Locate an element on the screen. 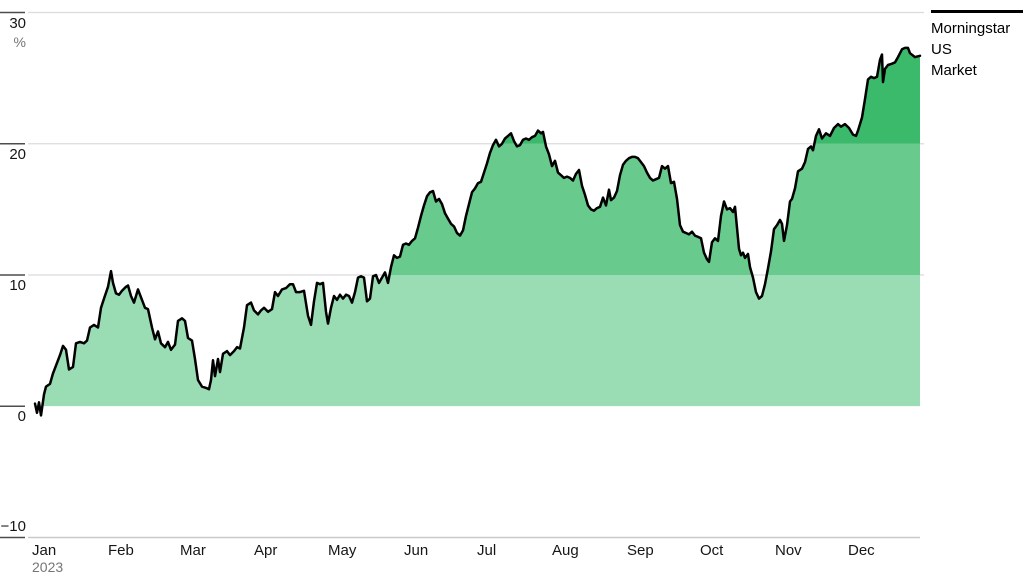 Image resolution: width=1024 pixels, height=575 pixels. legend-label-line-1: Morningstar is located at coordinates (971, 28).